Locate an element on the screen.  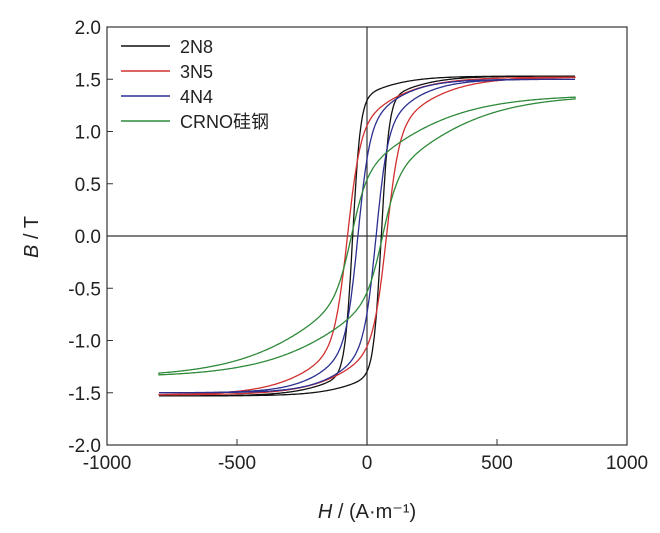
x-tick-label: -1000 is located at coordinates (107, 463).